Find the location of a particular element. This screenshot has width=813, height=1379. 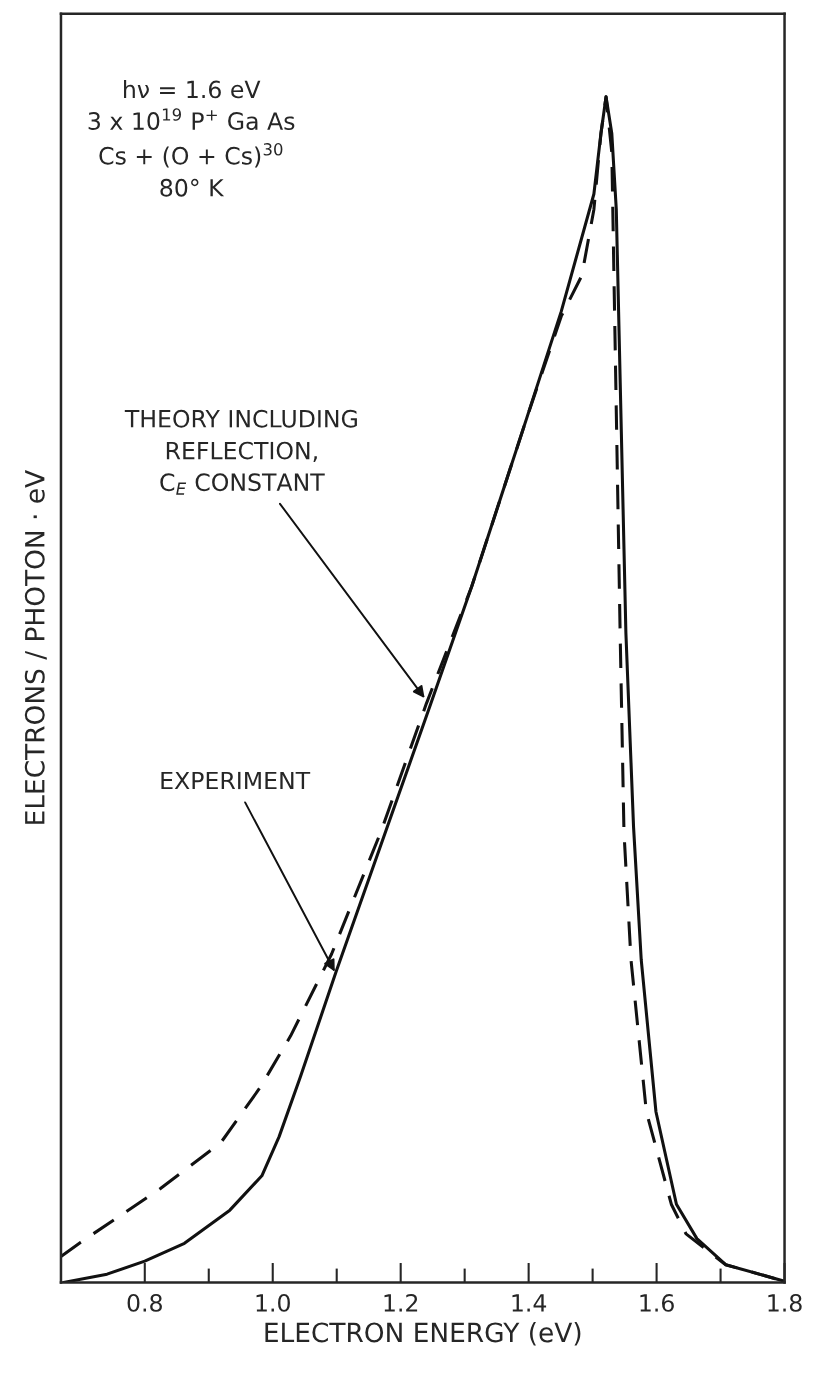

annotation: THEORY INCLUDING REFLECTION, C$_{E}$ CONSTANT is located at coordinates (240, 452).